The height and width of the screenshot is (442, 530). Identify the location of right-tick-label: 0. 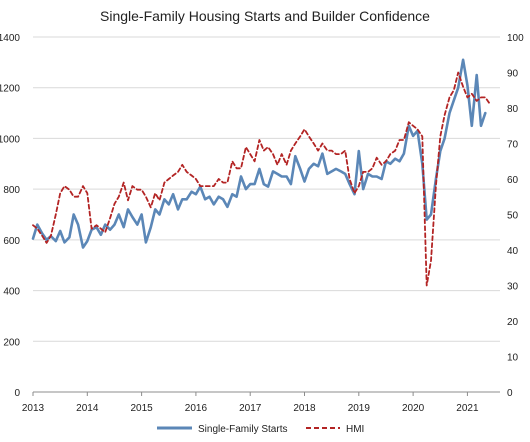
(510, 393).